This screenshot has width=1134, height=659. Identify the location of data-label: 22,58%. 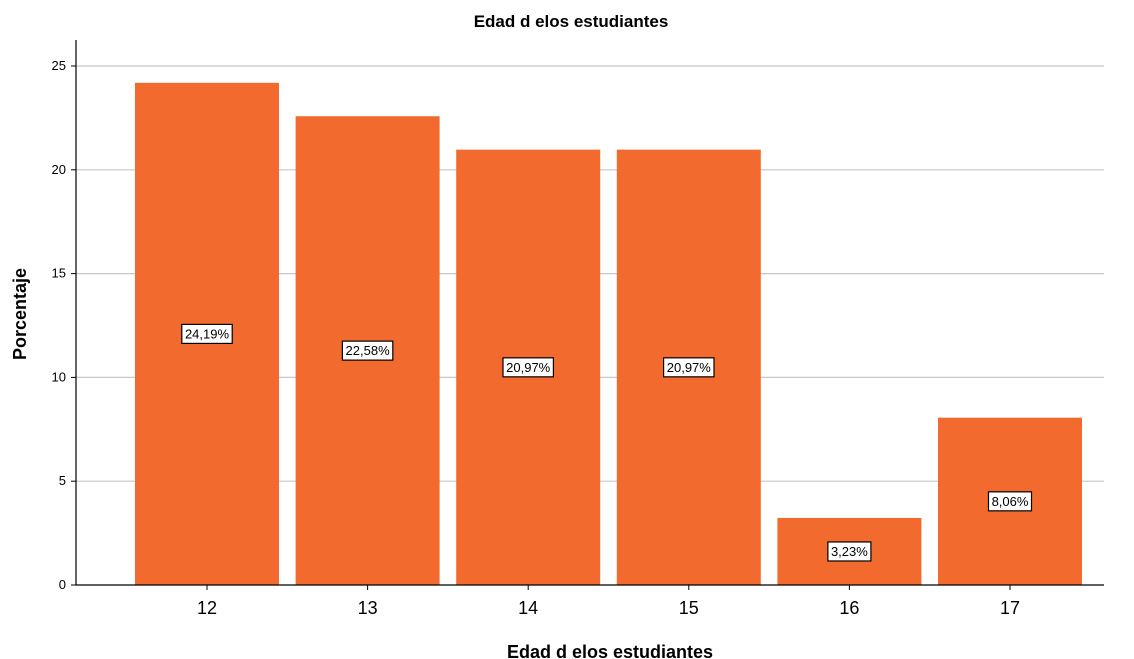
(367, 350).